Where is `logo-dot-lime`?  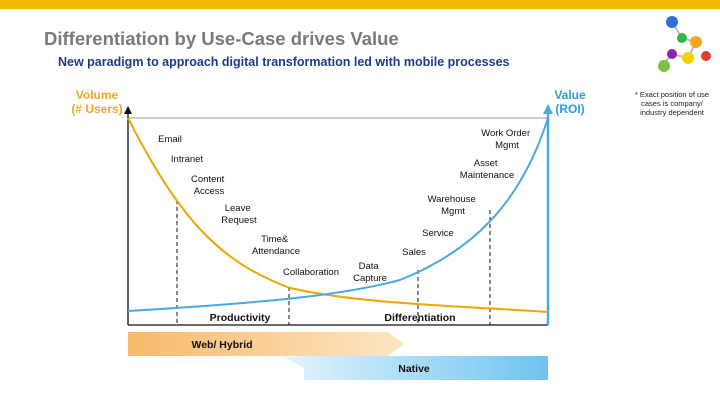
logo-dot-lime is located at coordinates (664, 66).